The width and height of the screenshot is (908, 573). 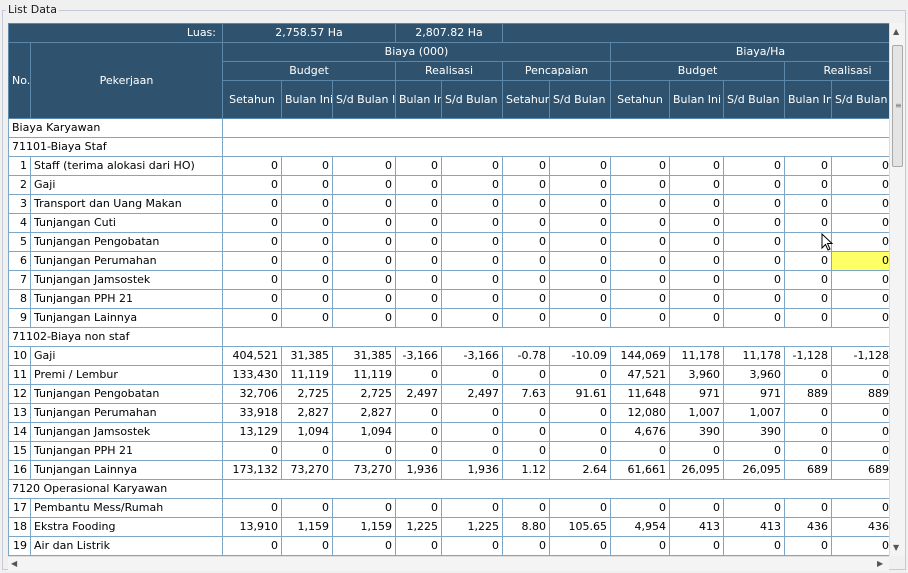 I want to click on row-pekerjaan: Tunjangan Perumahan, so click(x=126, y=261).